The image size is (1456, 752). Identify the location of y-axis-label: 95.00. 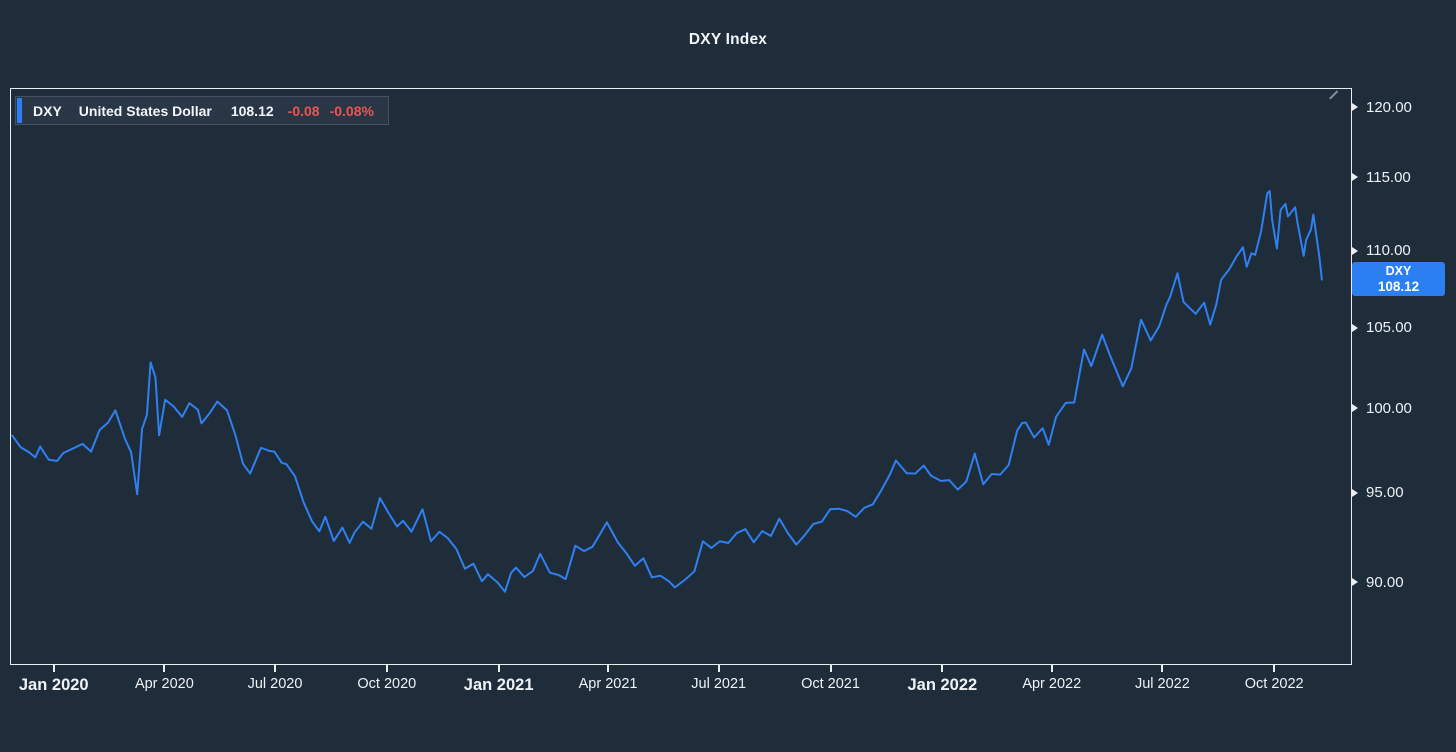
(1378, 493).